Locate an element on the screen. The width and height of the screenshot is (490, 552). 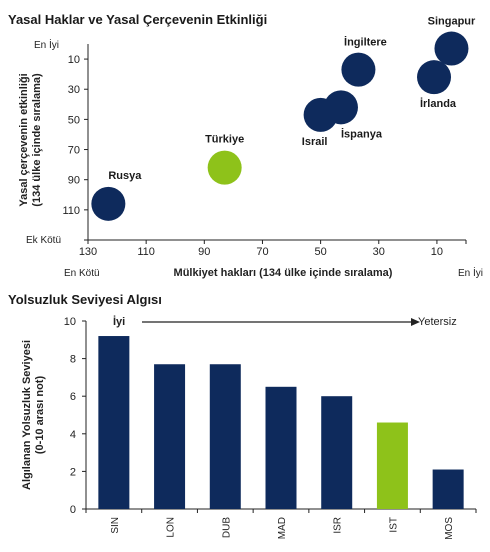
bar-y-tick-label: 4 is located at coordinates (73, 435).